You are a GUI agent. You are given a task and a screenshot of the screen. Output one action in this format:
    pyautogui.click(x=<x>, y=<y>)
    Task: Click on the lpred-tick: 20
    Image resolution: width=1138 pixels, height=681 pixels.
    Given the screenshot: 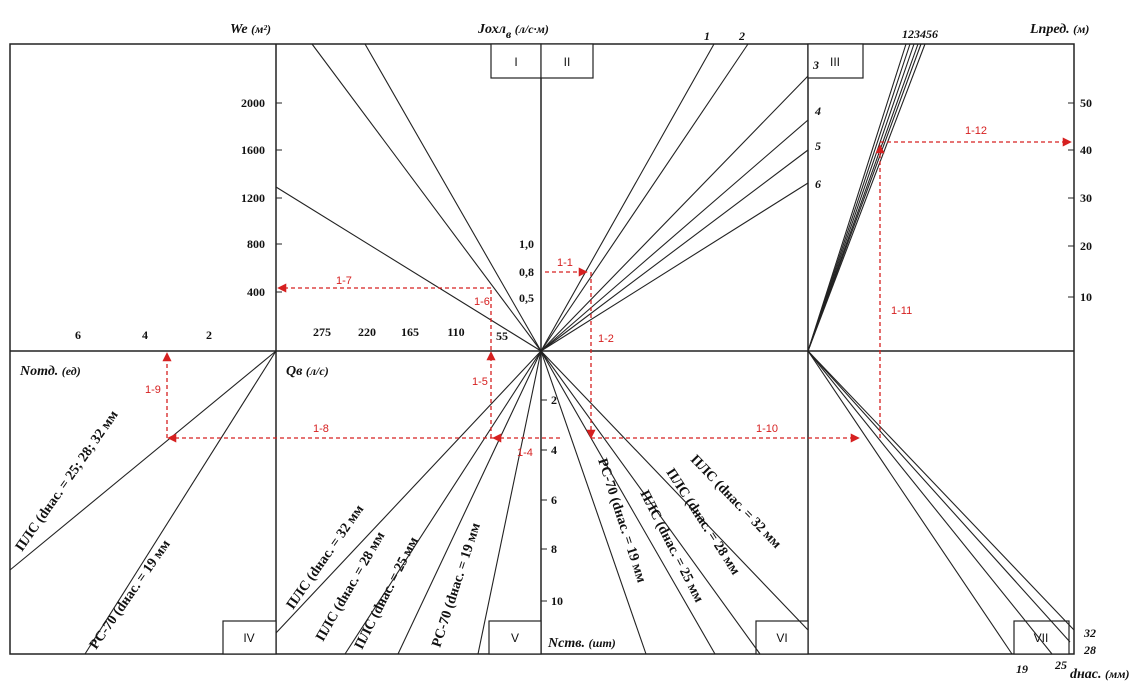 What is the action you would take?
    pyautogui.click(x=1086, y=246)
    